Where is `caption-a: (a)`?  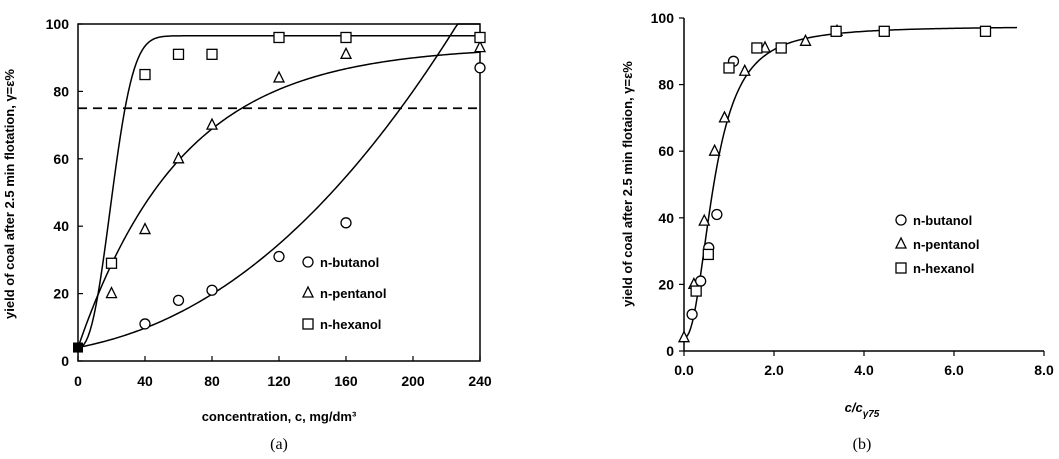 caption-a: (a) is located at coordinates (279, 444).